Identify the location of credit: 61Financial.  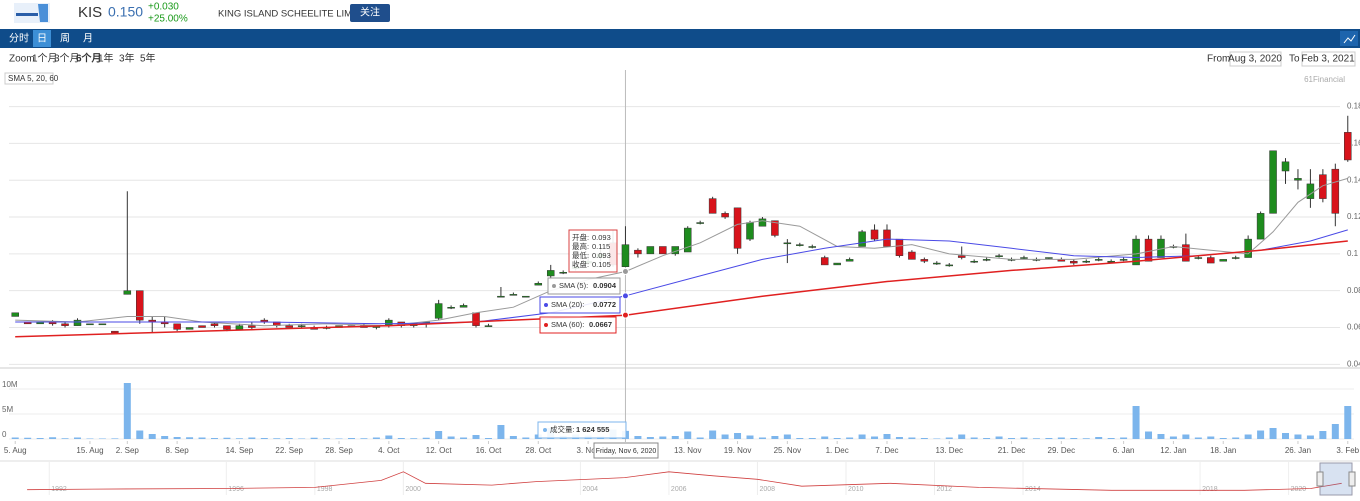
(1324, 79).